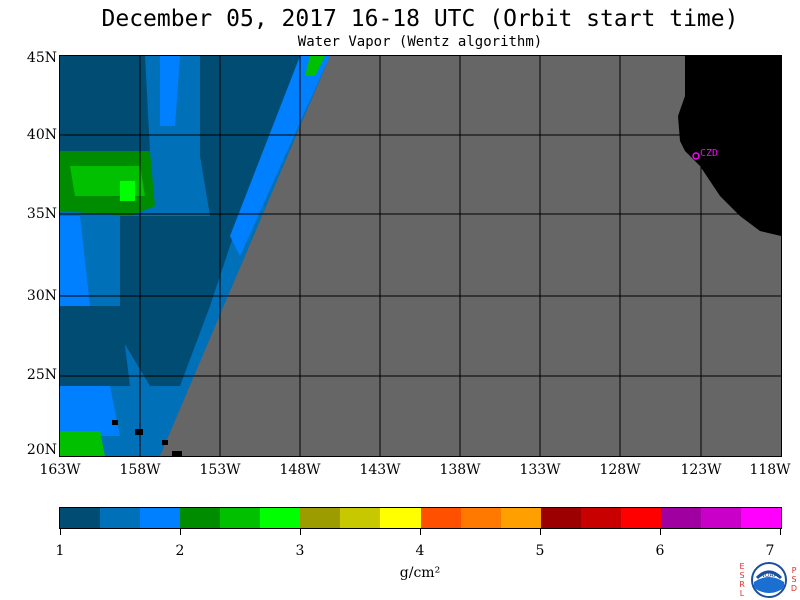  What do you see at coordinates (41, 450) in the screenshot?
I see `lat-label-20n: 20N` at bounding box center [41, 450].